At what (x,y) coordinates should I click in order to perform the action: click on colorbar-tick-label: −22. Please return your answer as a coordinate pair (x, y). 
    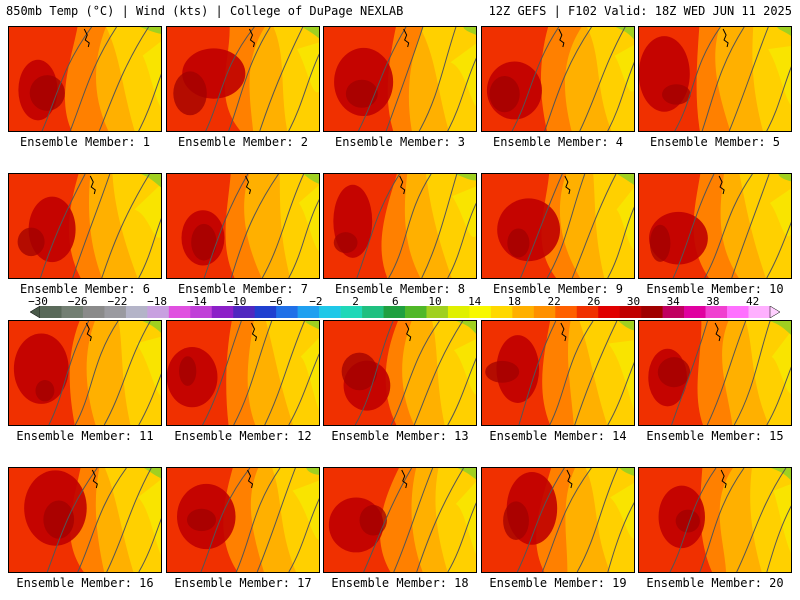
    Looking at the image, I should click on (117, 301).